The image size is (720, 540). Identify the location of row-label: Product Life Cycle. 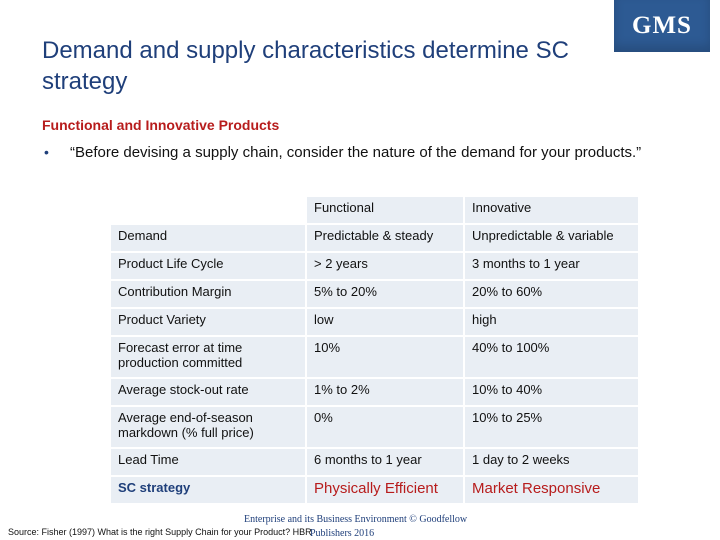
(208, 266).